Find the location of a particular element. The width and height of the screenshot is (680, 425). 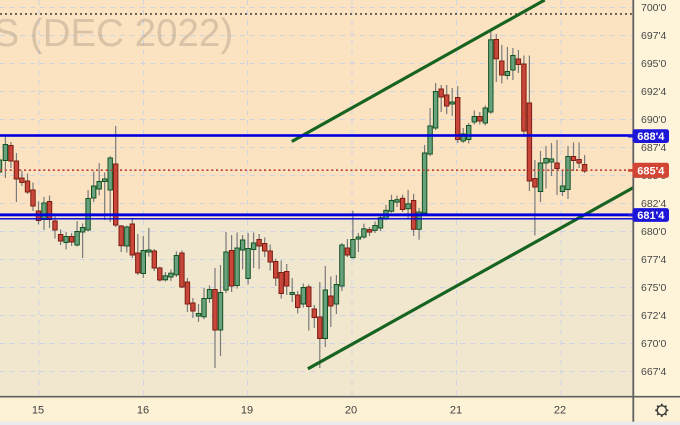

svg-text: 16 is located at coordinates (143, 411).